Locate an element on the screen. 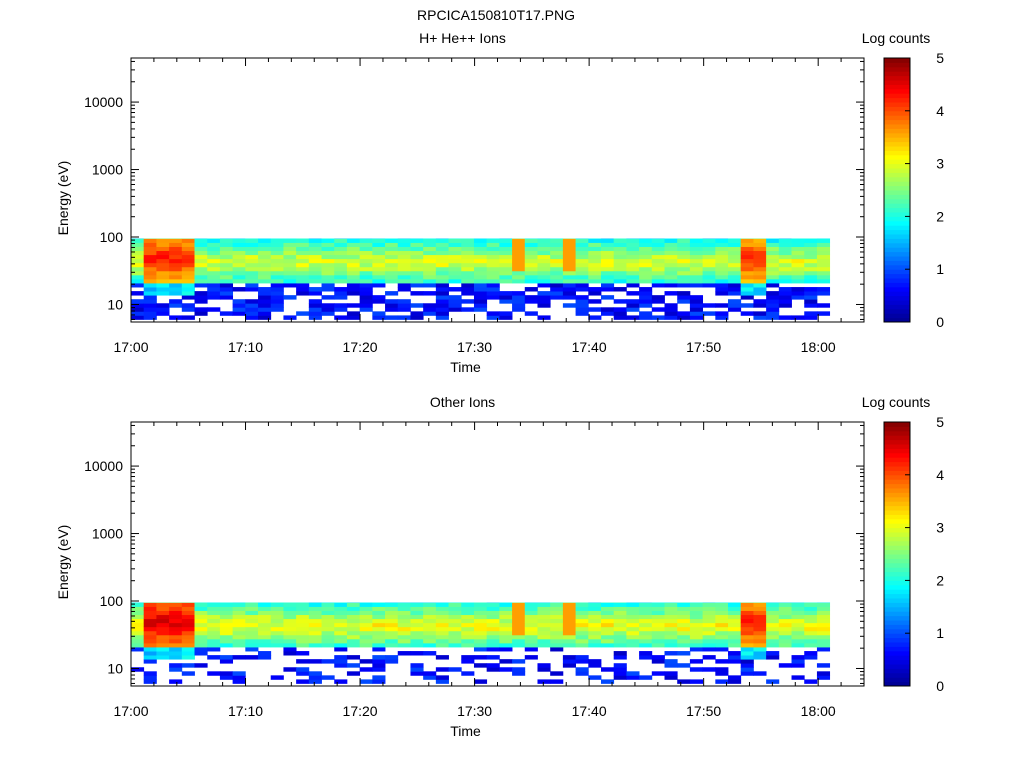 The height and width of the screenshot is (768, 1024). x-axis-label: Time is located at coordinates (465, 367).